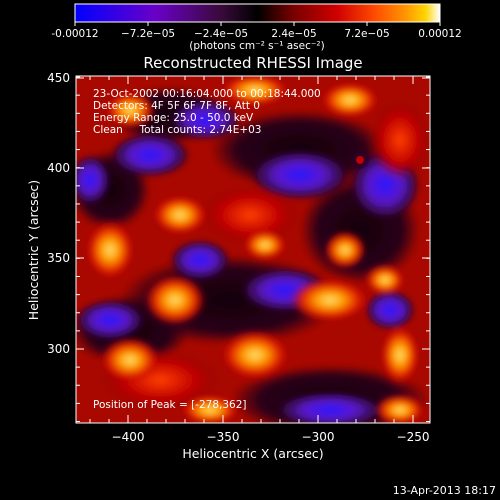 The width and height of the screenshot is (500, 500). Describe the element at coordinates (257, 13) in the screenshot. I see `colorbar-strip` at that location.